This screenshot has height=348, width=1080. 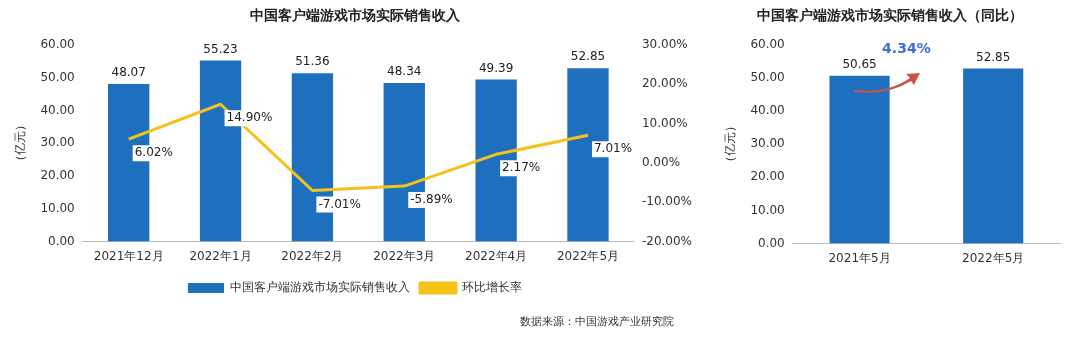 What do you see at coordinates (355, 15) in the screenshot?
I see `chart-title: 中国客户端游戏市场实际销售收入` at bounding box center [355, 15].